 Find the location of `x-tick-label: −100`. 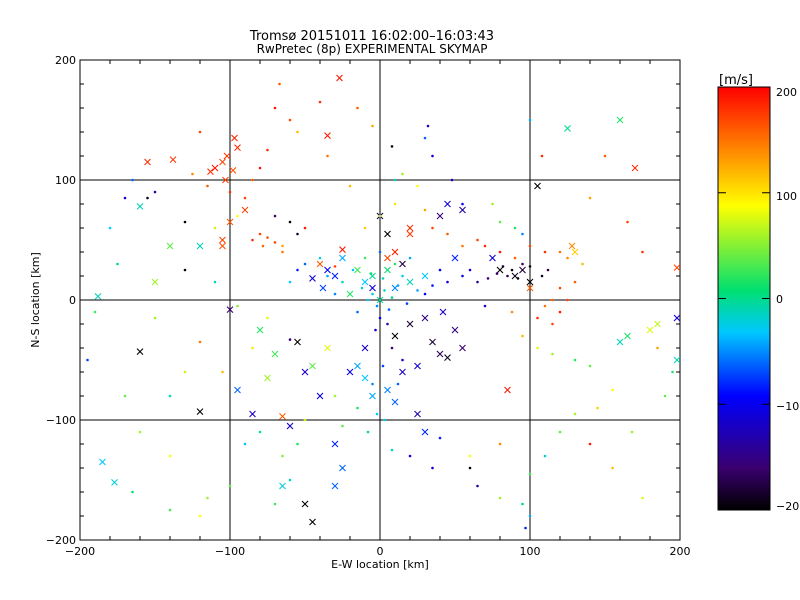

x-tick-label: −100 is located at coordinates (230, 551).